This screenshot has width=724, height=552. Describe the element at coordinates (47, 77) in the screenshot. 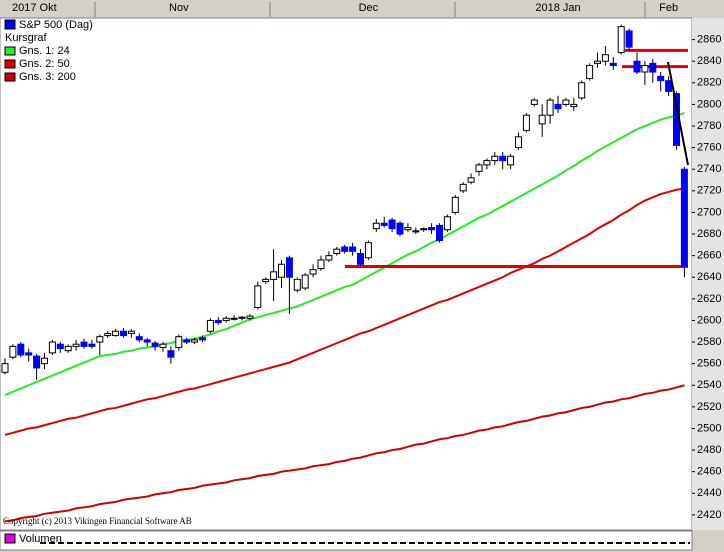

I see `legend-label: Gns. 3: 200` at that location.